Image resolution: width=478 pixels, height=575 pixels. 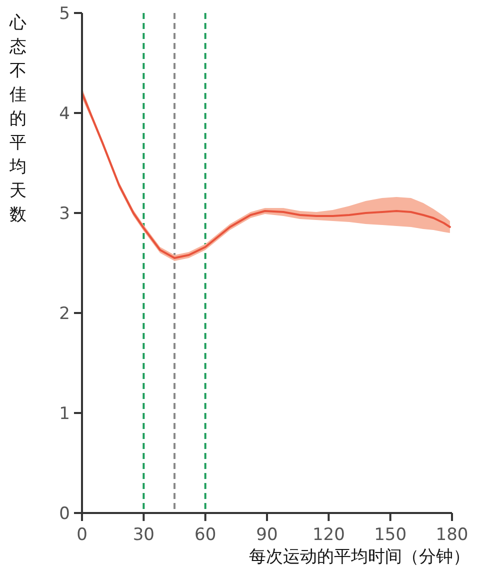 What do you see at coordinates (64, 414) in the screenshot?
I see `y-tick-label: 1` at bounding box center [64, 414].